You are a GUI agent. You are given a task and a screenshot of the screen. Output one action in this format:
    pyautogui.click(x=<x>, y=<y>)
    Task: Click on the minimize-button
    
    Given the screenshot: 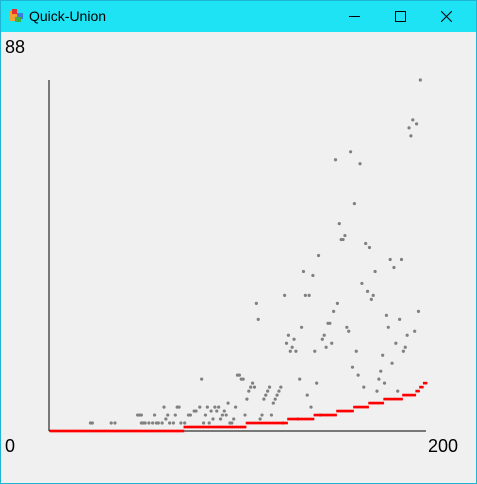 What is the action you would take?
    pyautogui.click(x=354, y=16)
    